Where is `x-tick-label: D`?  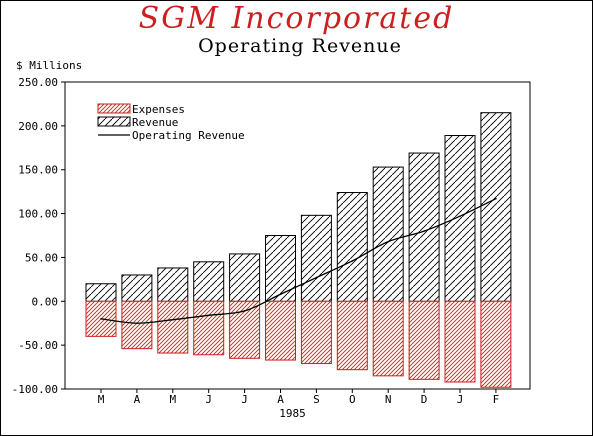
x-tick-label: D is located at coordinates (424, 399).